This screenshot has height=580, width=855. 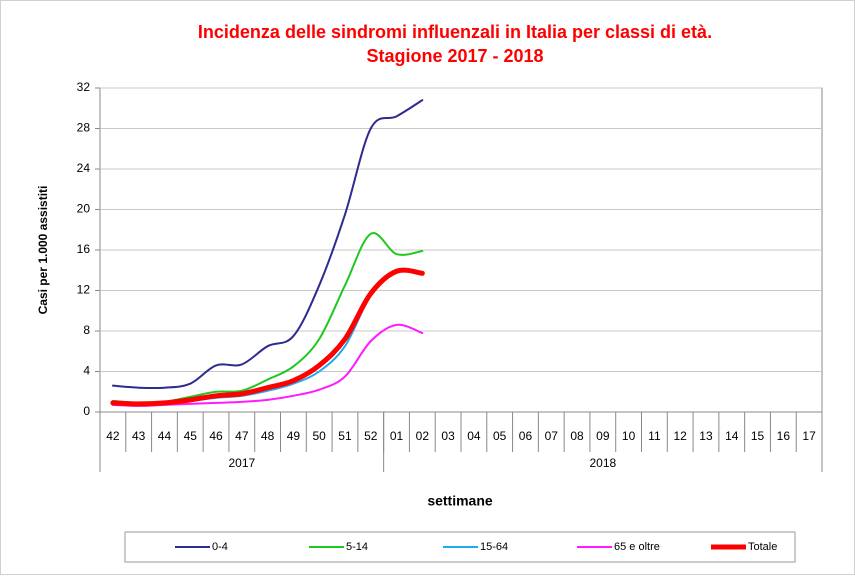 I want to click on y-tick-label: 24, so click(x=84, y=168).